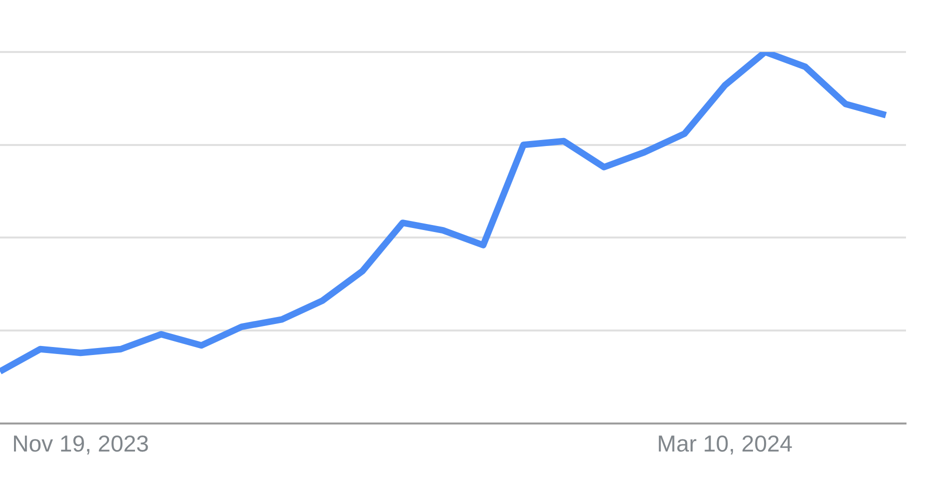  What do you see at coordinates (725, 443) in the screenshot?
I see `x-tick-label: Mar 10, 2024` at bounding box center [725, 443].